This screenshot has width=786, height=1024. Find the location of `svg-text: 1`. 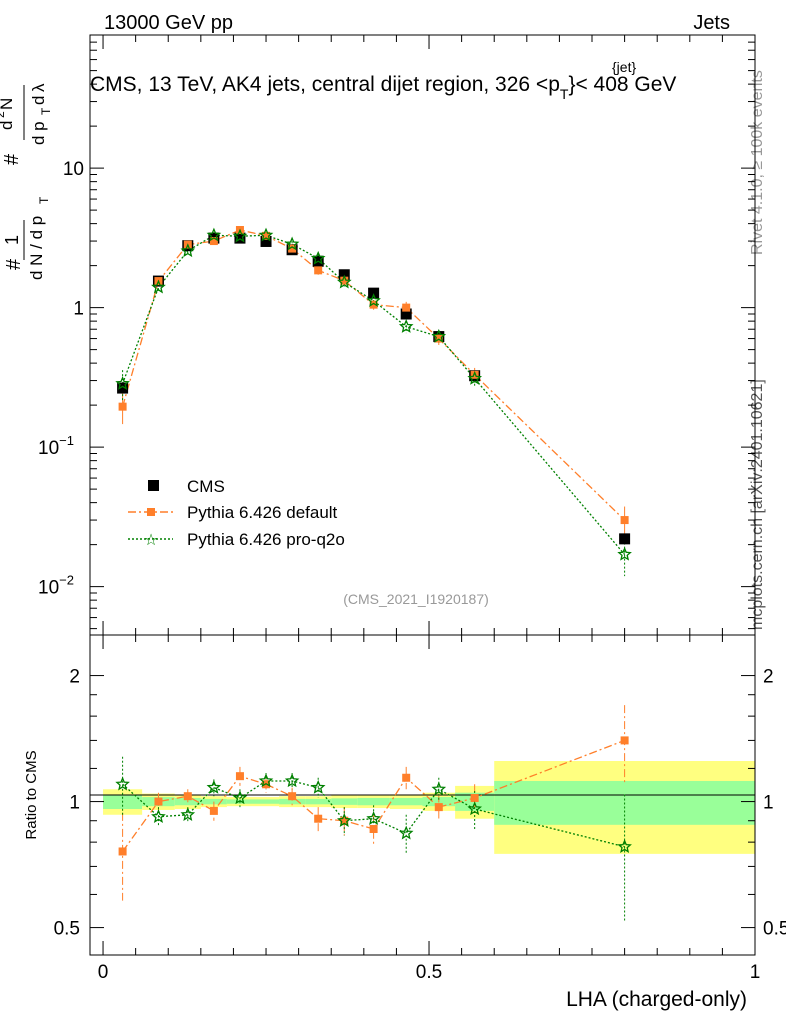

svg-text: 1 is located at coordinates (12, 240).